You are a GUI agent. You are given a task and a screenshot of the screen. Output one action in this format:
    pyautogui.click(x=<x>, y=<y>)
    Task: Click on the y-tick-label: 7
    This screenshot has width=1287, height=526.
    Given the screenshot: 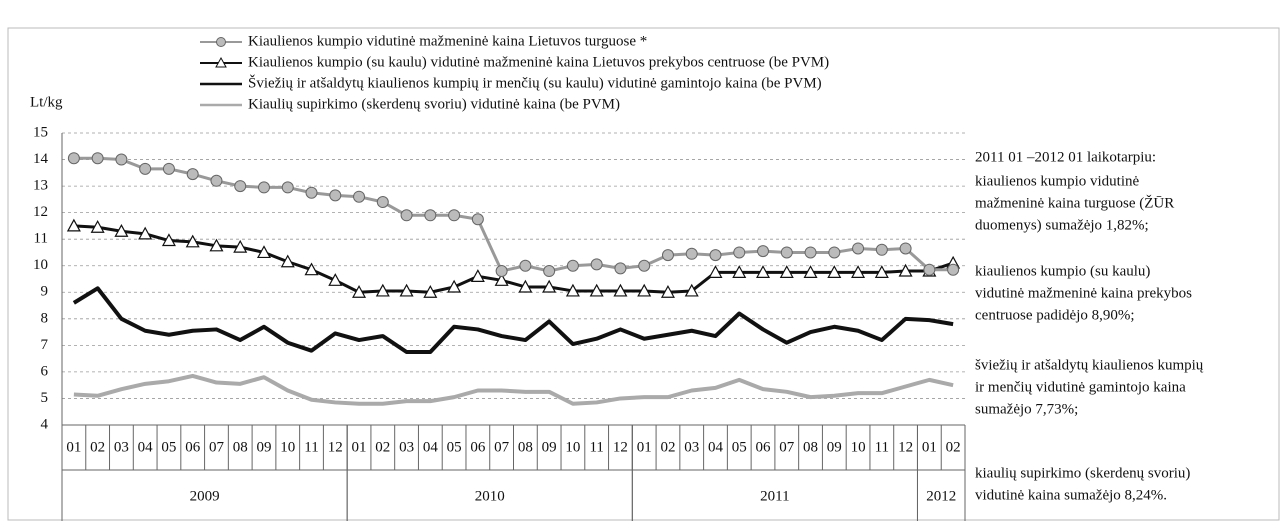 What is the action you would take?
    pyautogui.click(x=45, y=345)
    